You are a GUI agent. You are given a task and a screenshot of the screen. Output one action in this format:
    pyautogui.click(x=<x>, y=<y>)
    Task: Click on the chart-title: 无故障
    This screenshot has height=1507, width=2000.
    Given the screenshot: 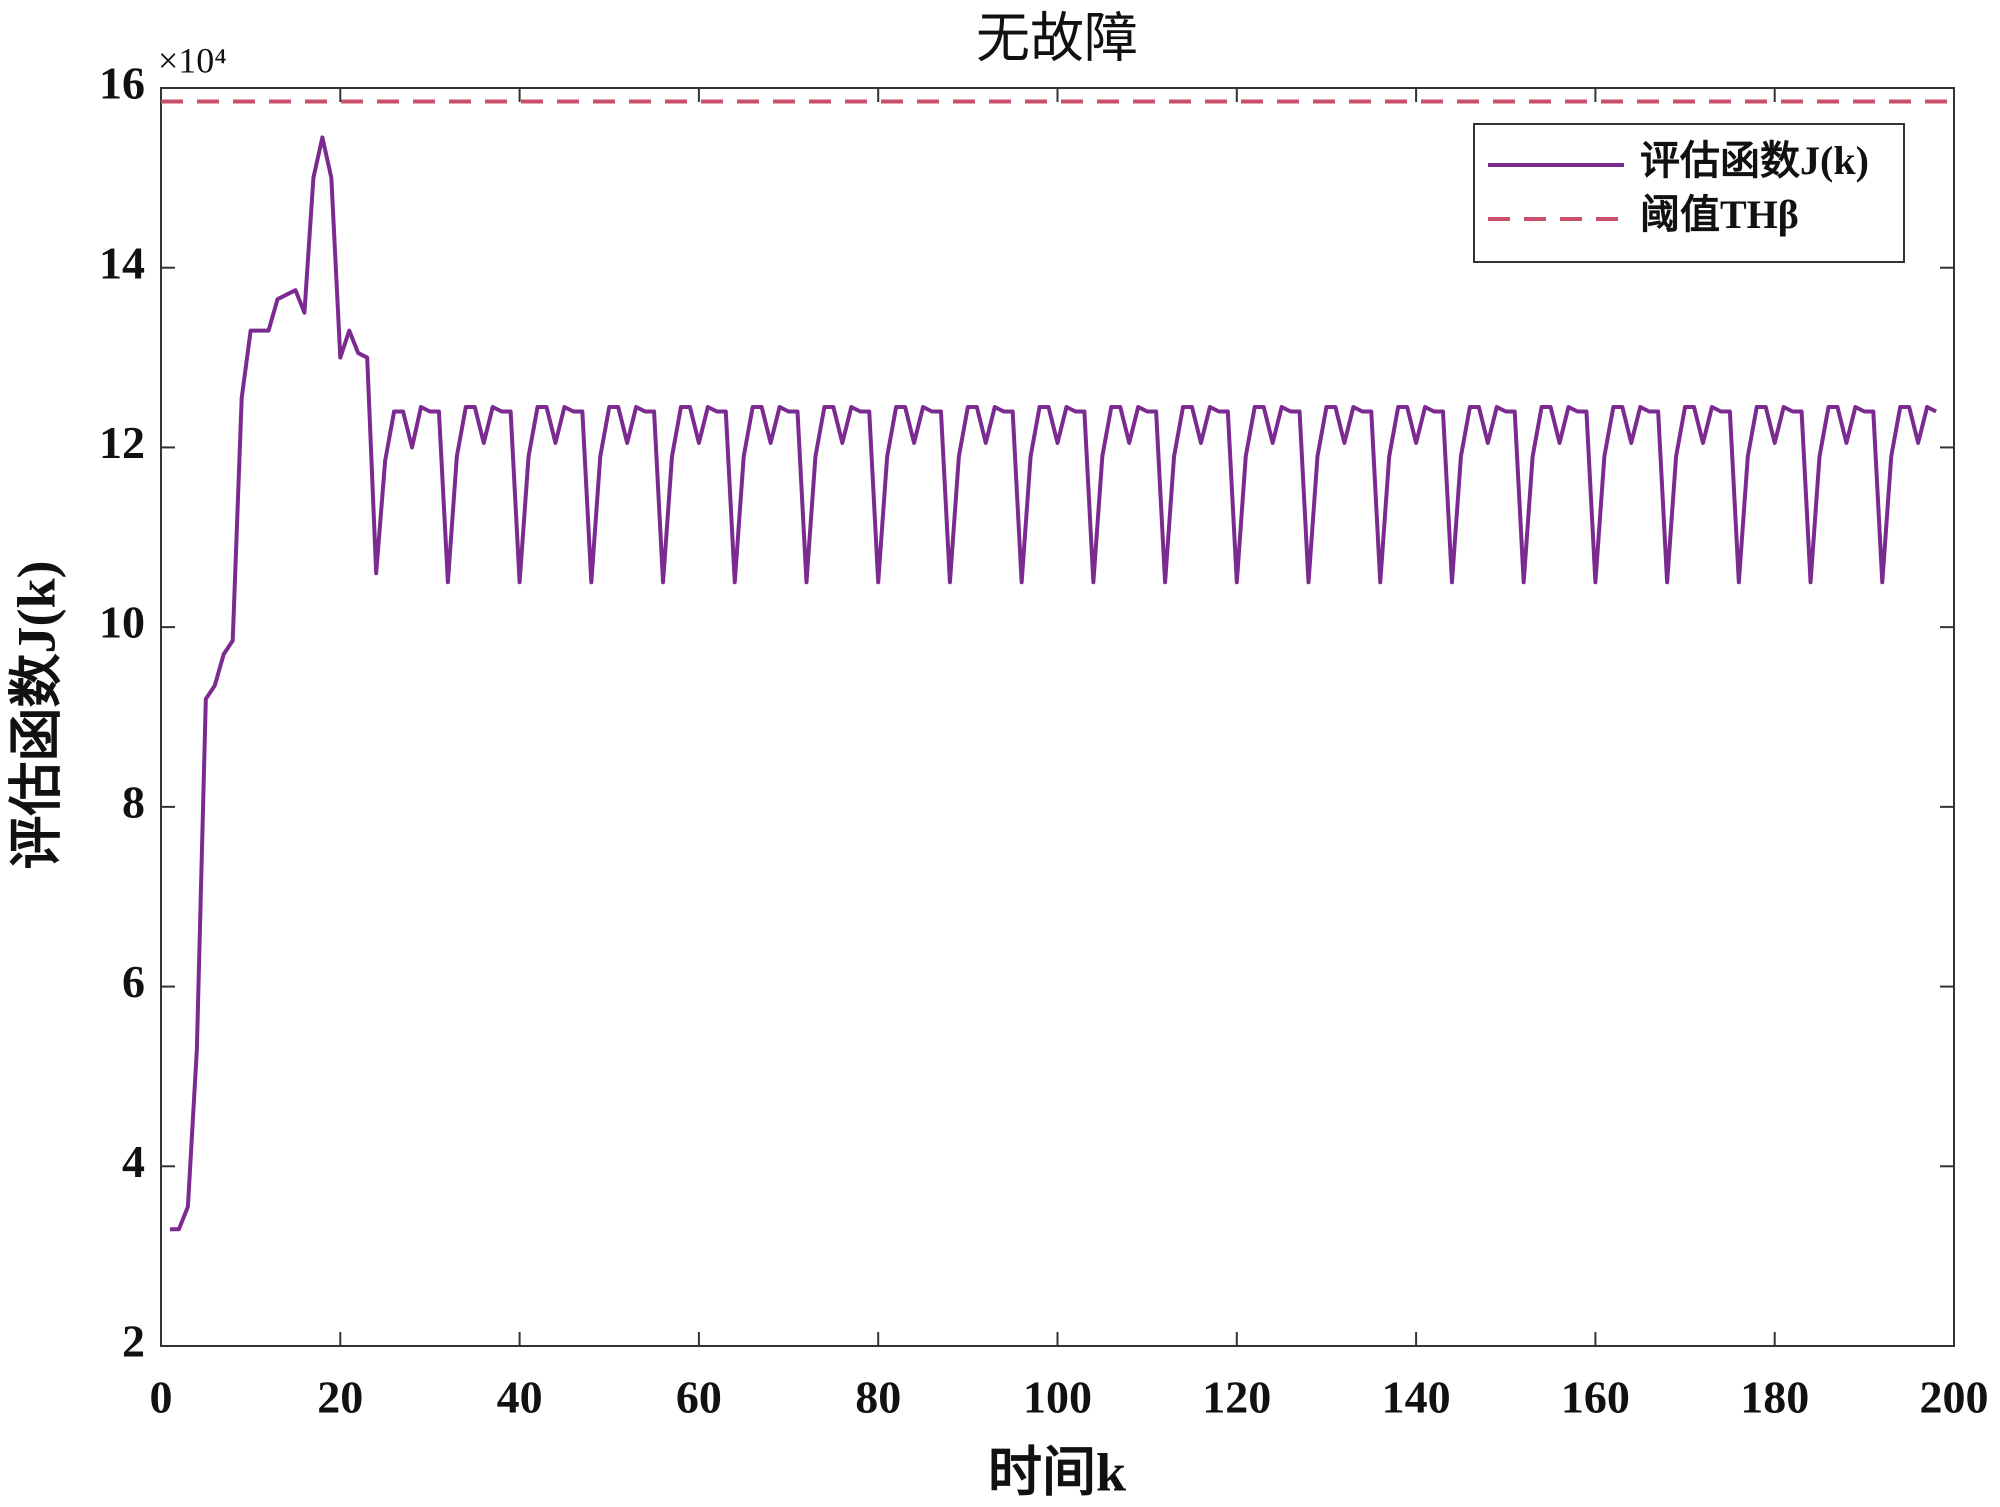 What is the action you would take?
    pyautogui.click(x=1057, y=38)
    